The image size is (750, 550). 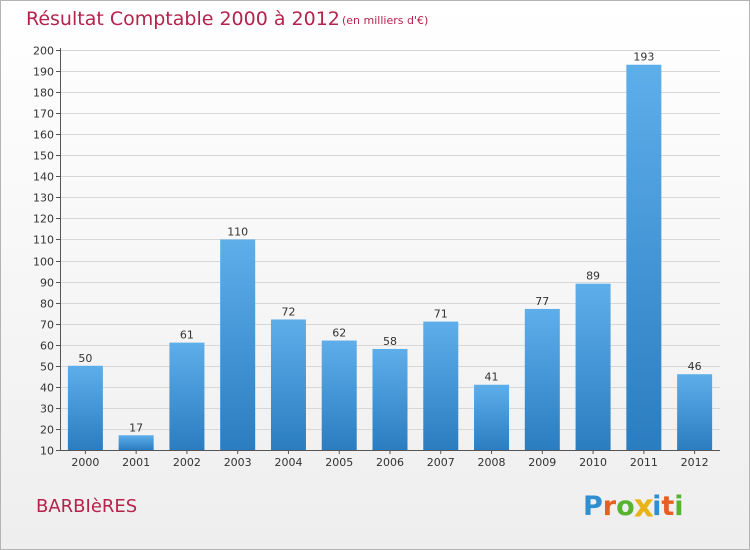 I want to click on bar-2002, so click(x=187, y=396).